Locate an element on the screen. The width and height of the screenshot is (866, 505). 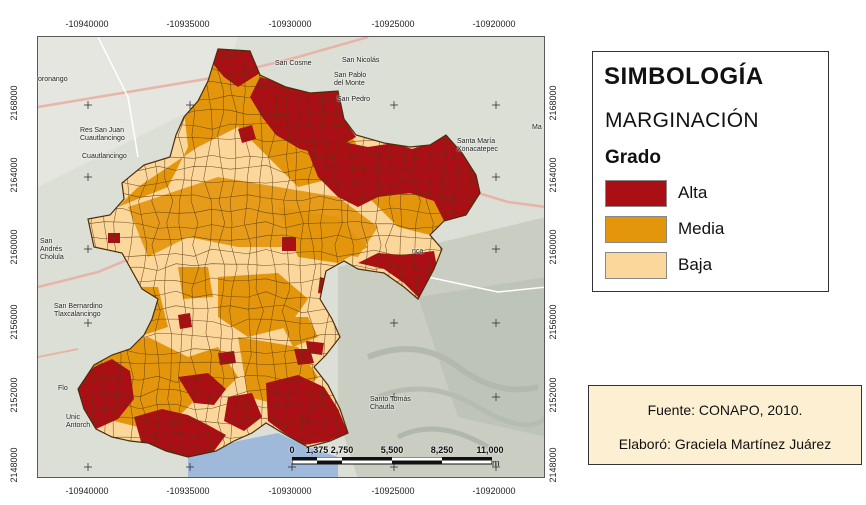
author-text: Elaboró: Graciela Martínez Juárez is located at coordinates (725, 444).